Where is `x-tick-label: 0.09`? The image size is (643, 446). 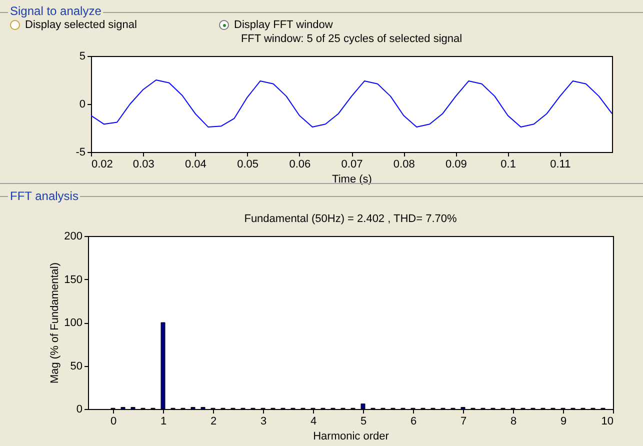 x-tick-label: 0.09 is located at coordinates (456, 164).